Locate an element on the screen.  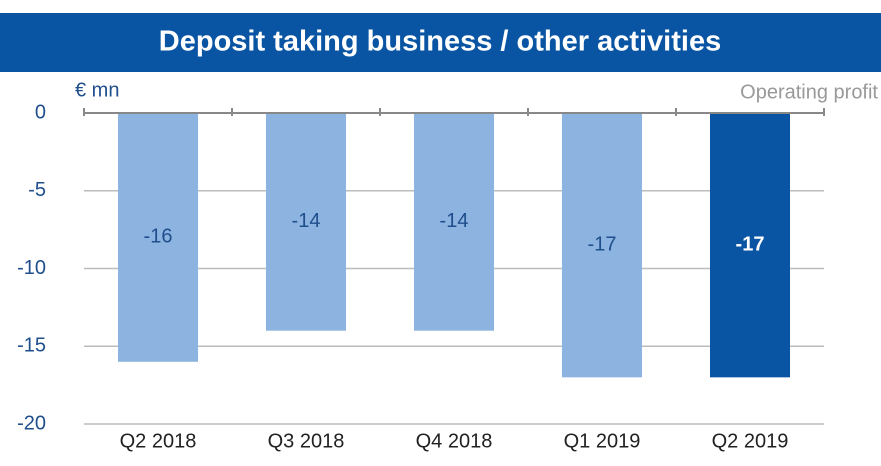
legend-label: Operating profit is located at coordinates (809, 92).